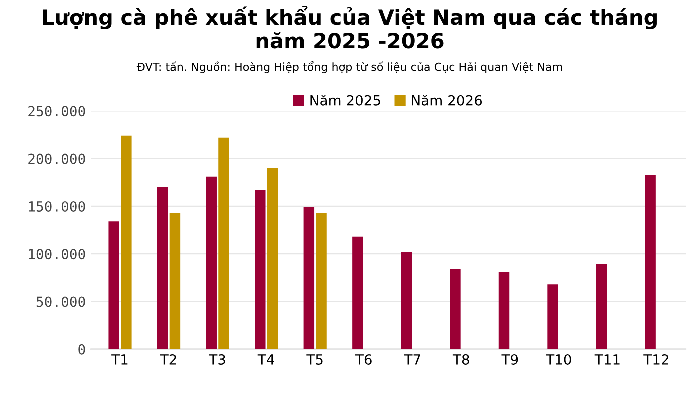 This screenshot has width=700, height=397. I want to click on x-tick-label: T7, so click(412, 359).